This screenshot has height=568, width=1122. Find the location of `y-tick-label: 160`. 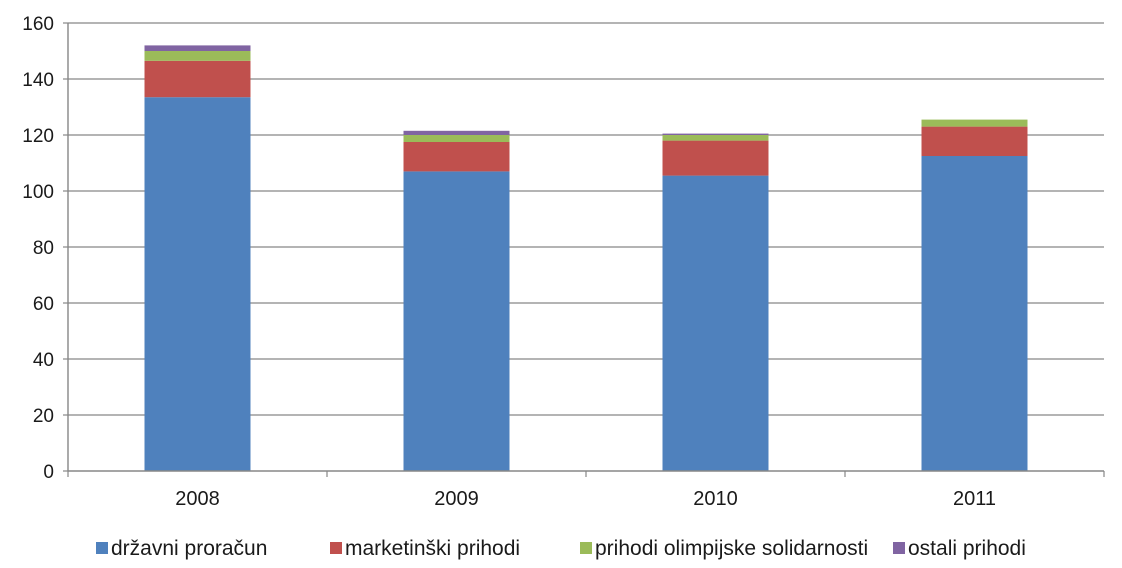

y-tick-label: 160 is located at coordinates (38, 24).